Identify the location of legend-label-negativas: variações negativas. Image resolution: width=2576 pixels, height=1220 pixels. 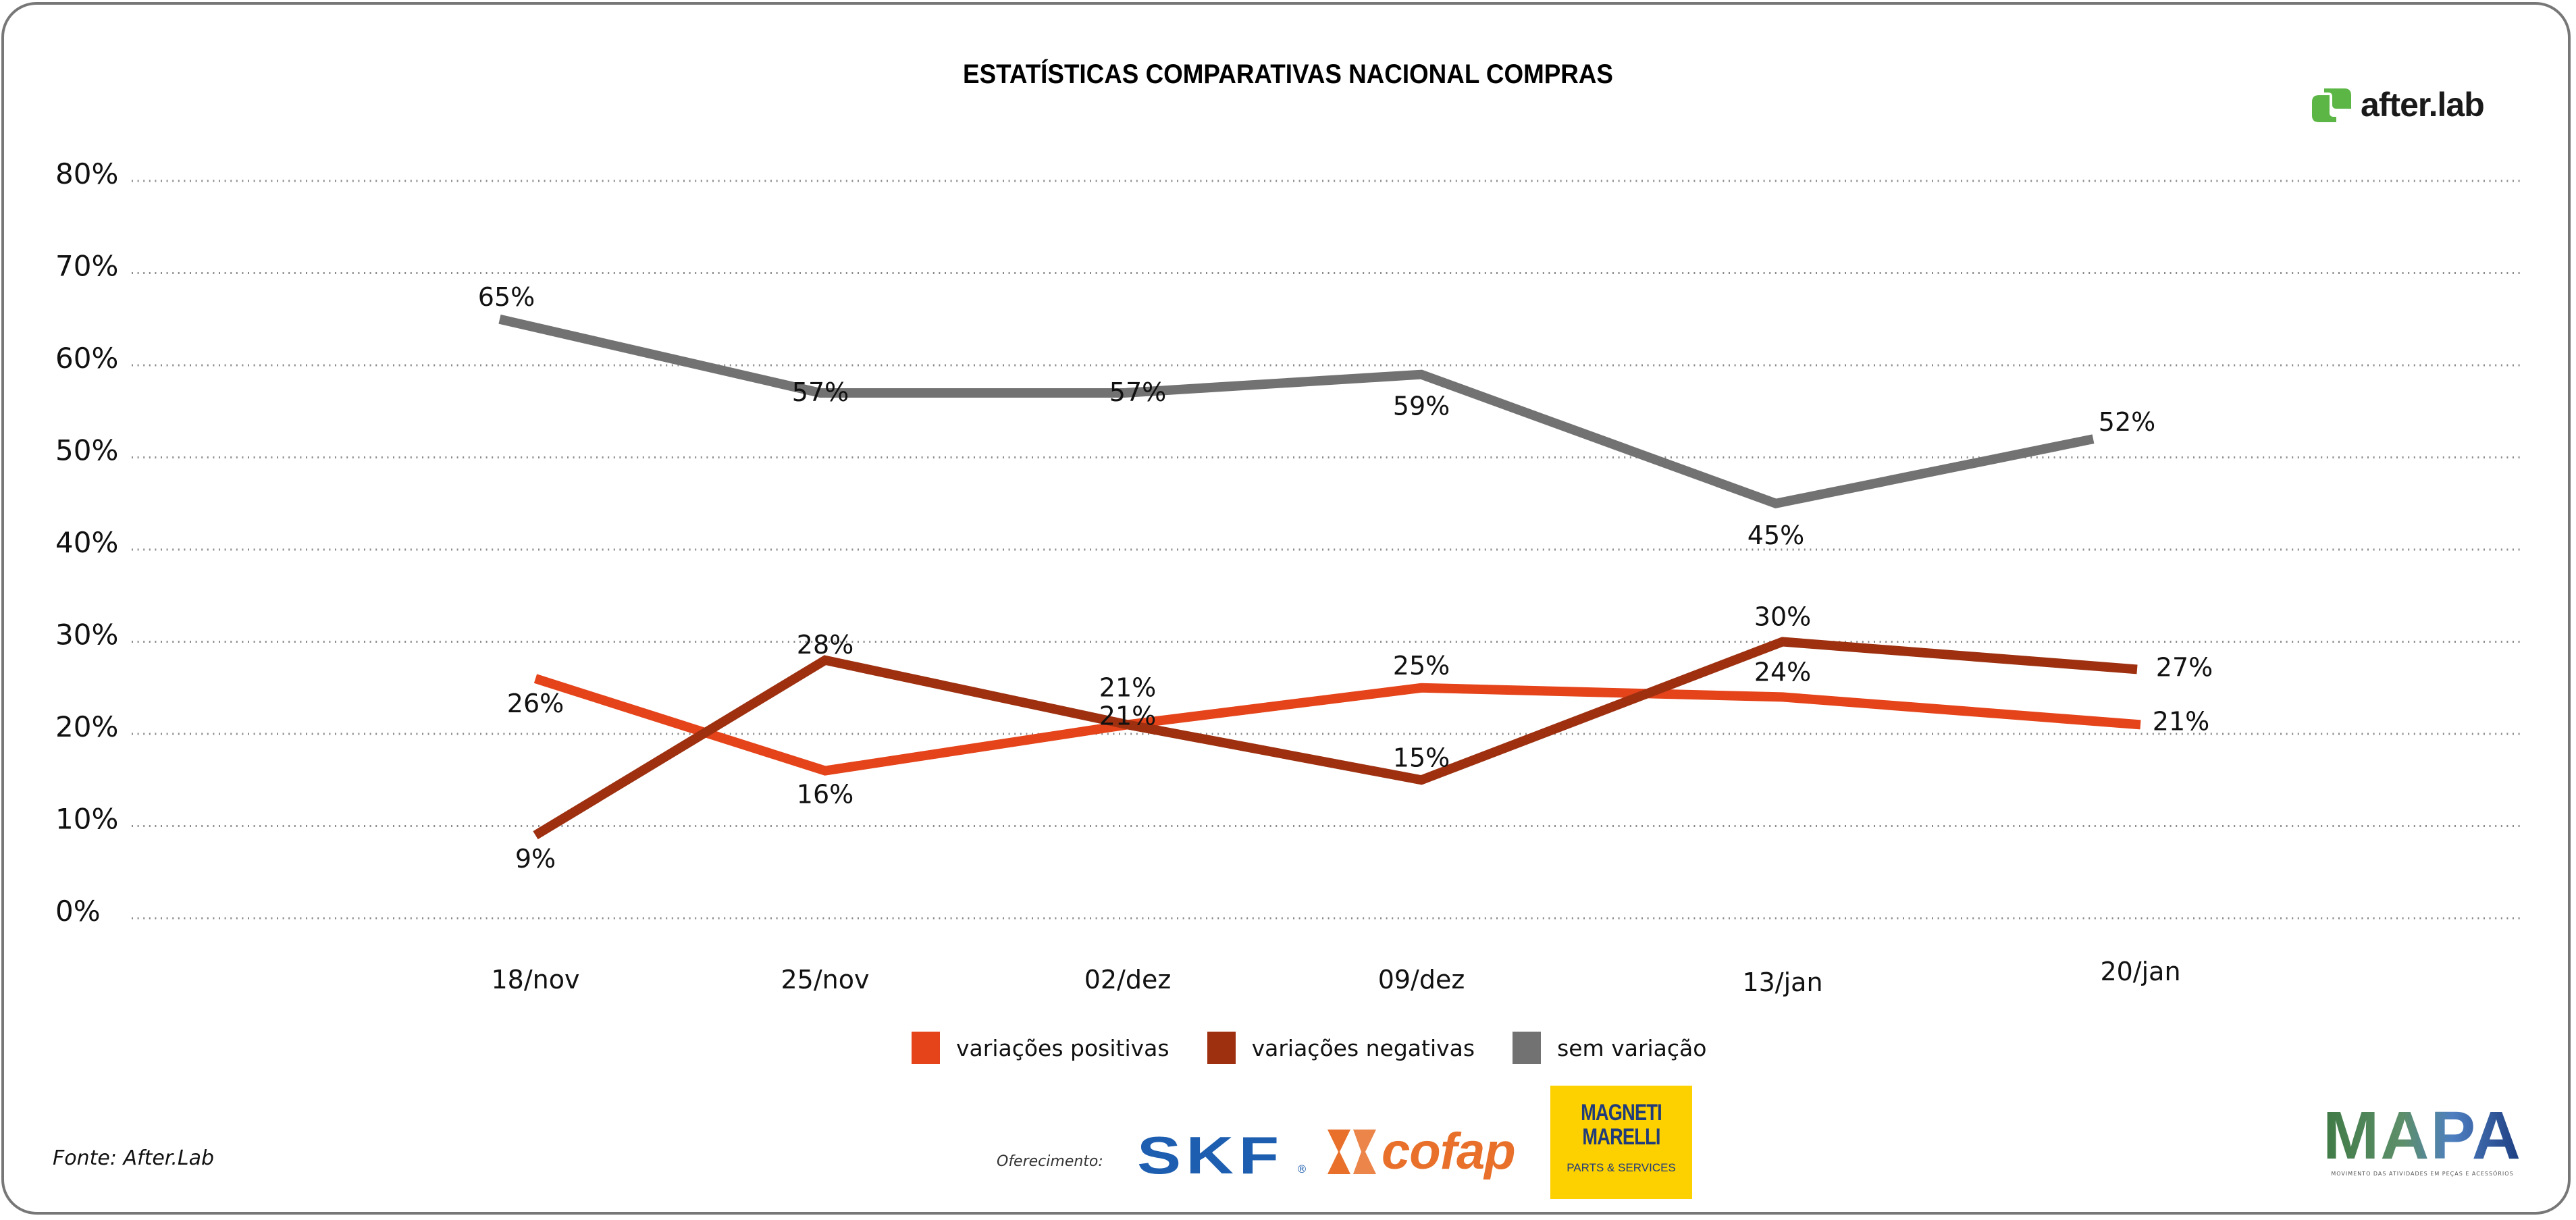
(1363, 1047).